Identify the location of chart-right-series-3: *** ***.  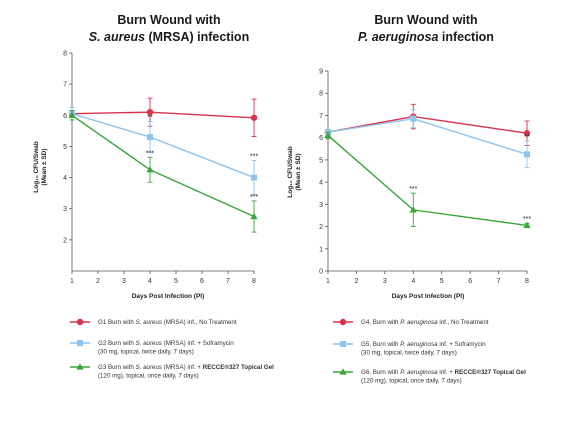
(427, 180).